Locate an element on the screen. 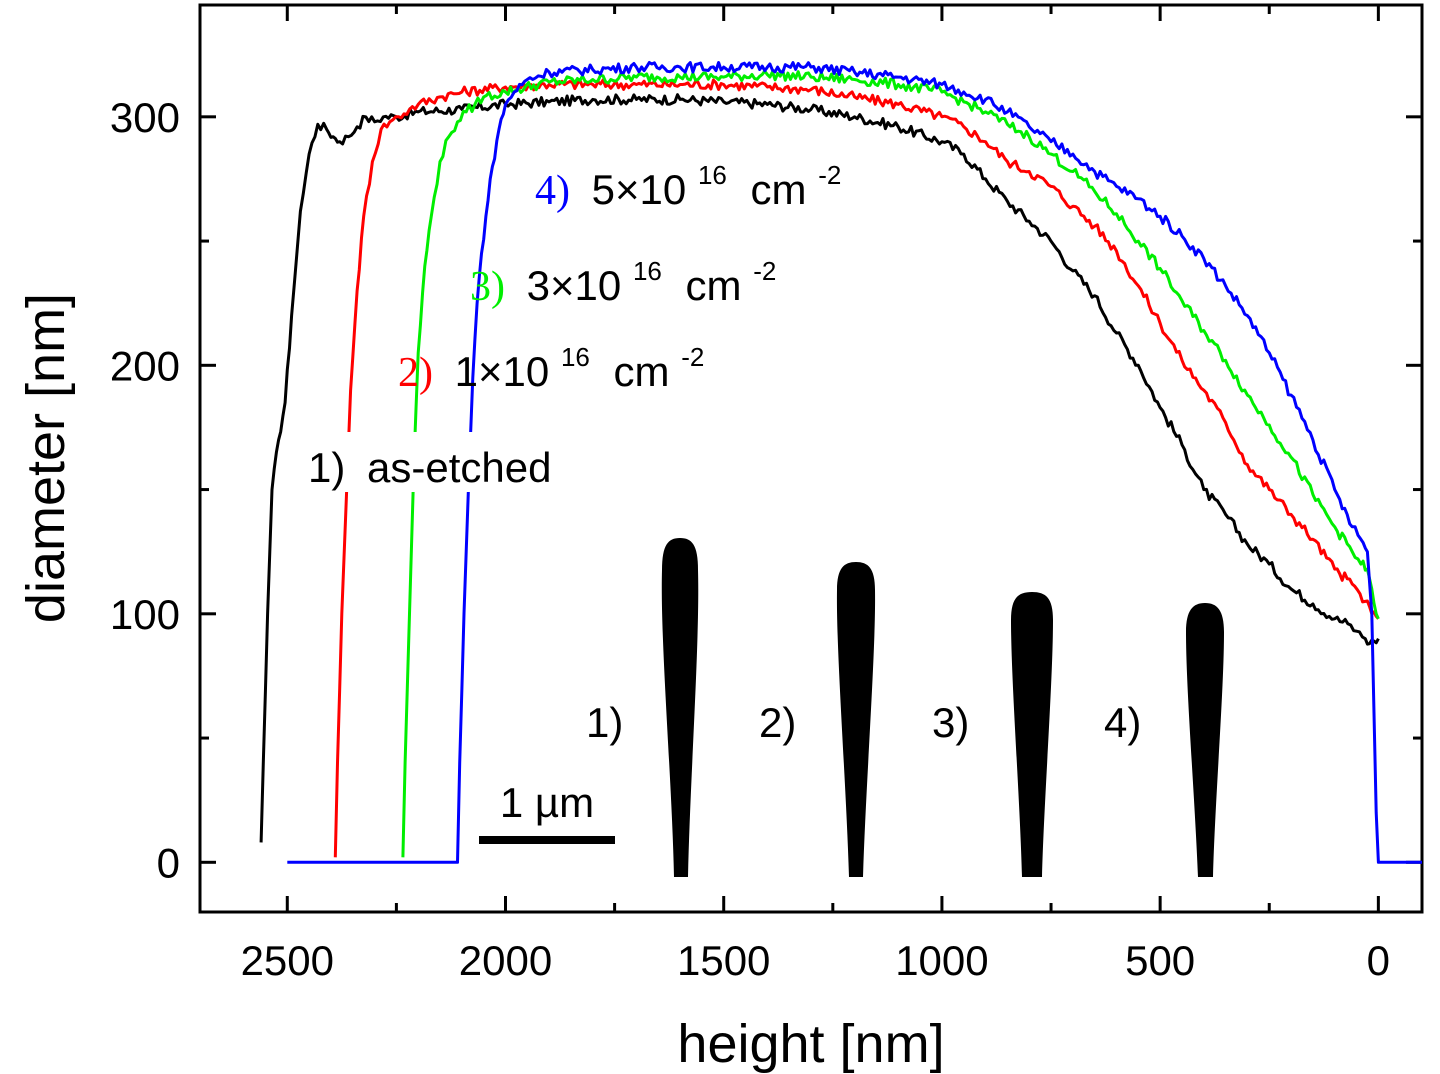  x-axis-title: height [nm] is located at coordinates (810, 1044).